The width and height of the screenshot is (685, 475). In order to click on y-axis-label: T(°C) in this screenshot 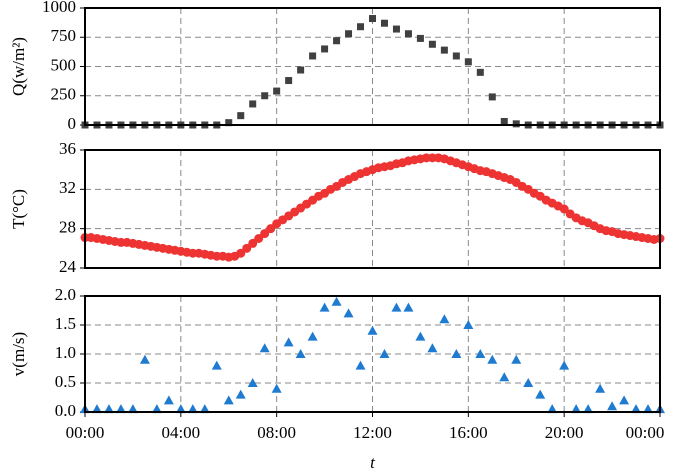, I will do `click(18, 209)`.